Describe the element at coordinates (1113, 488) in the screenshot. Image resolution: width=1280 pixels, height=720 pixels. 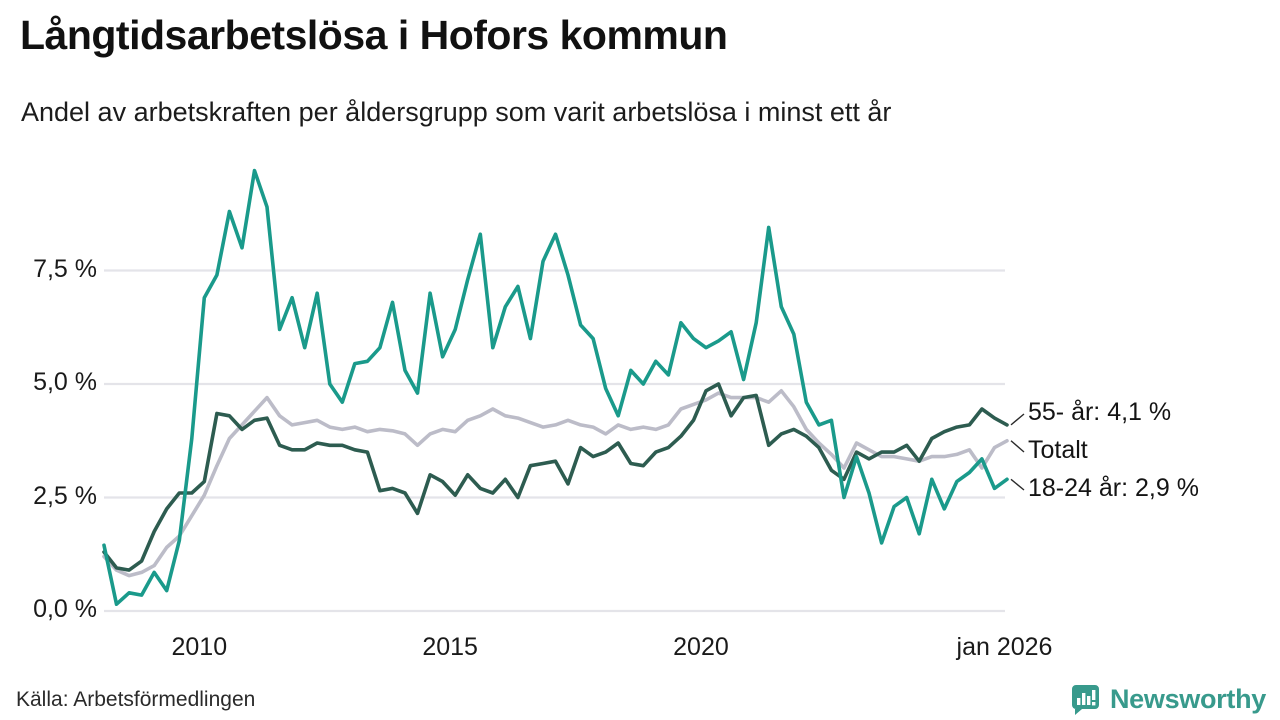
I see `series-label-18-24-år: 18-24 år: 2,9 %` at that location.